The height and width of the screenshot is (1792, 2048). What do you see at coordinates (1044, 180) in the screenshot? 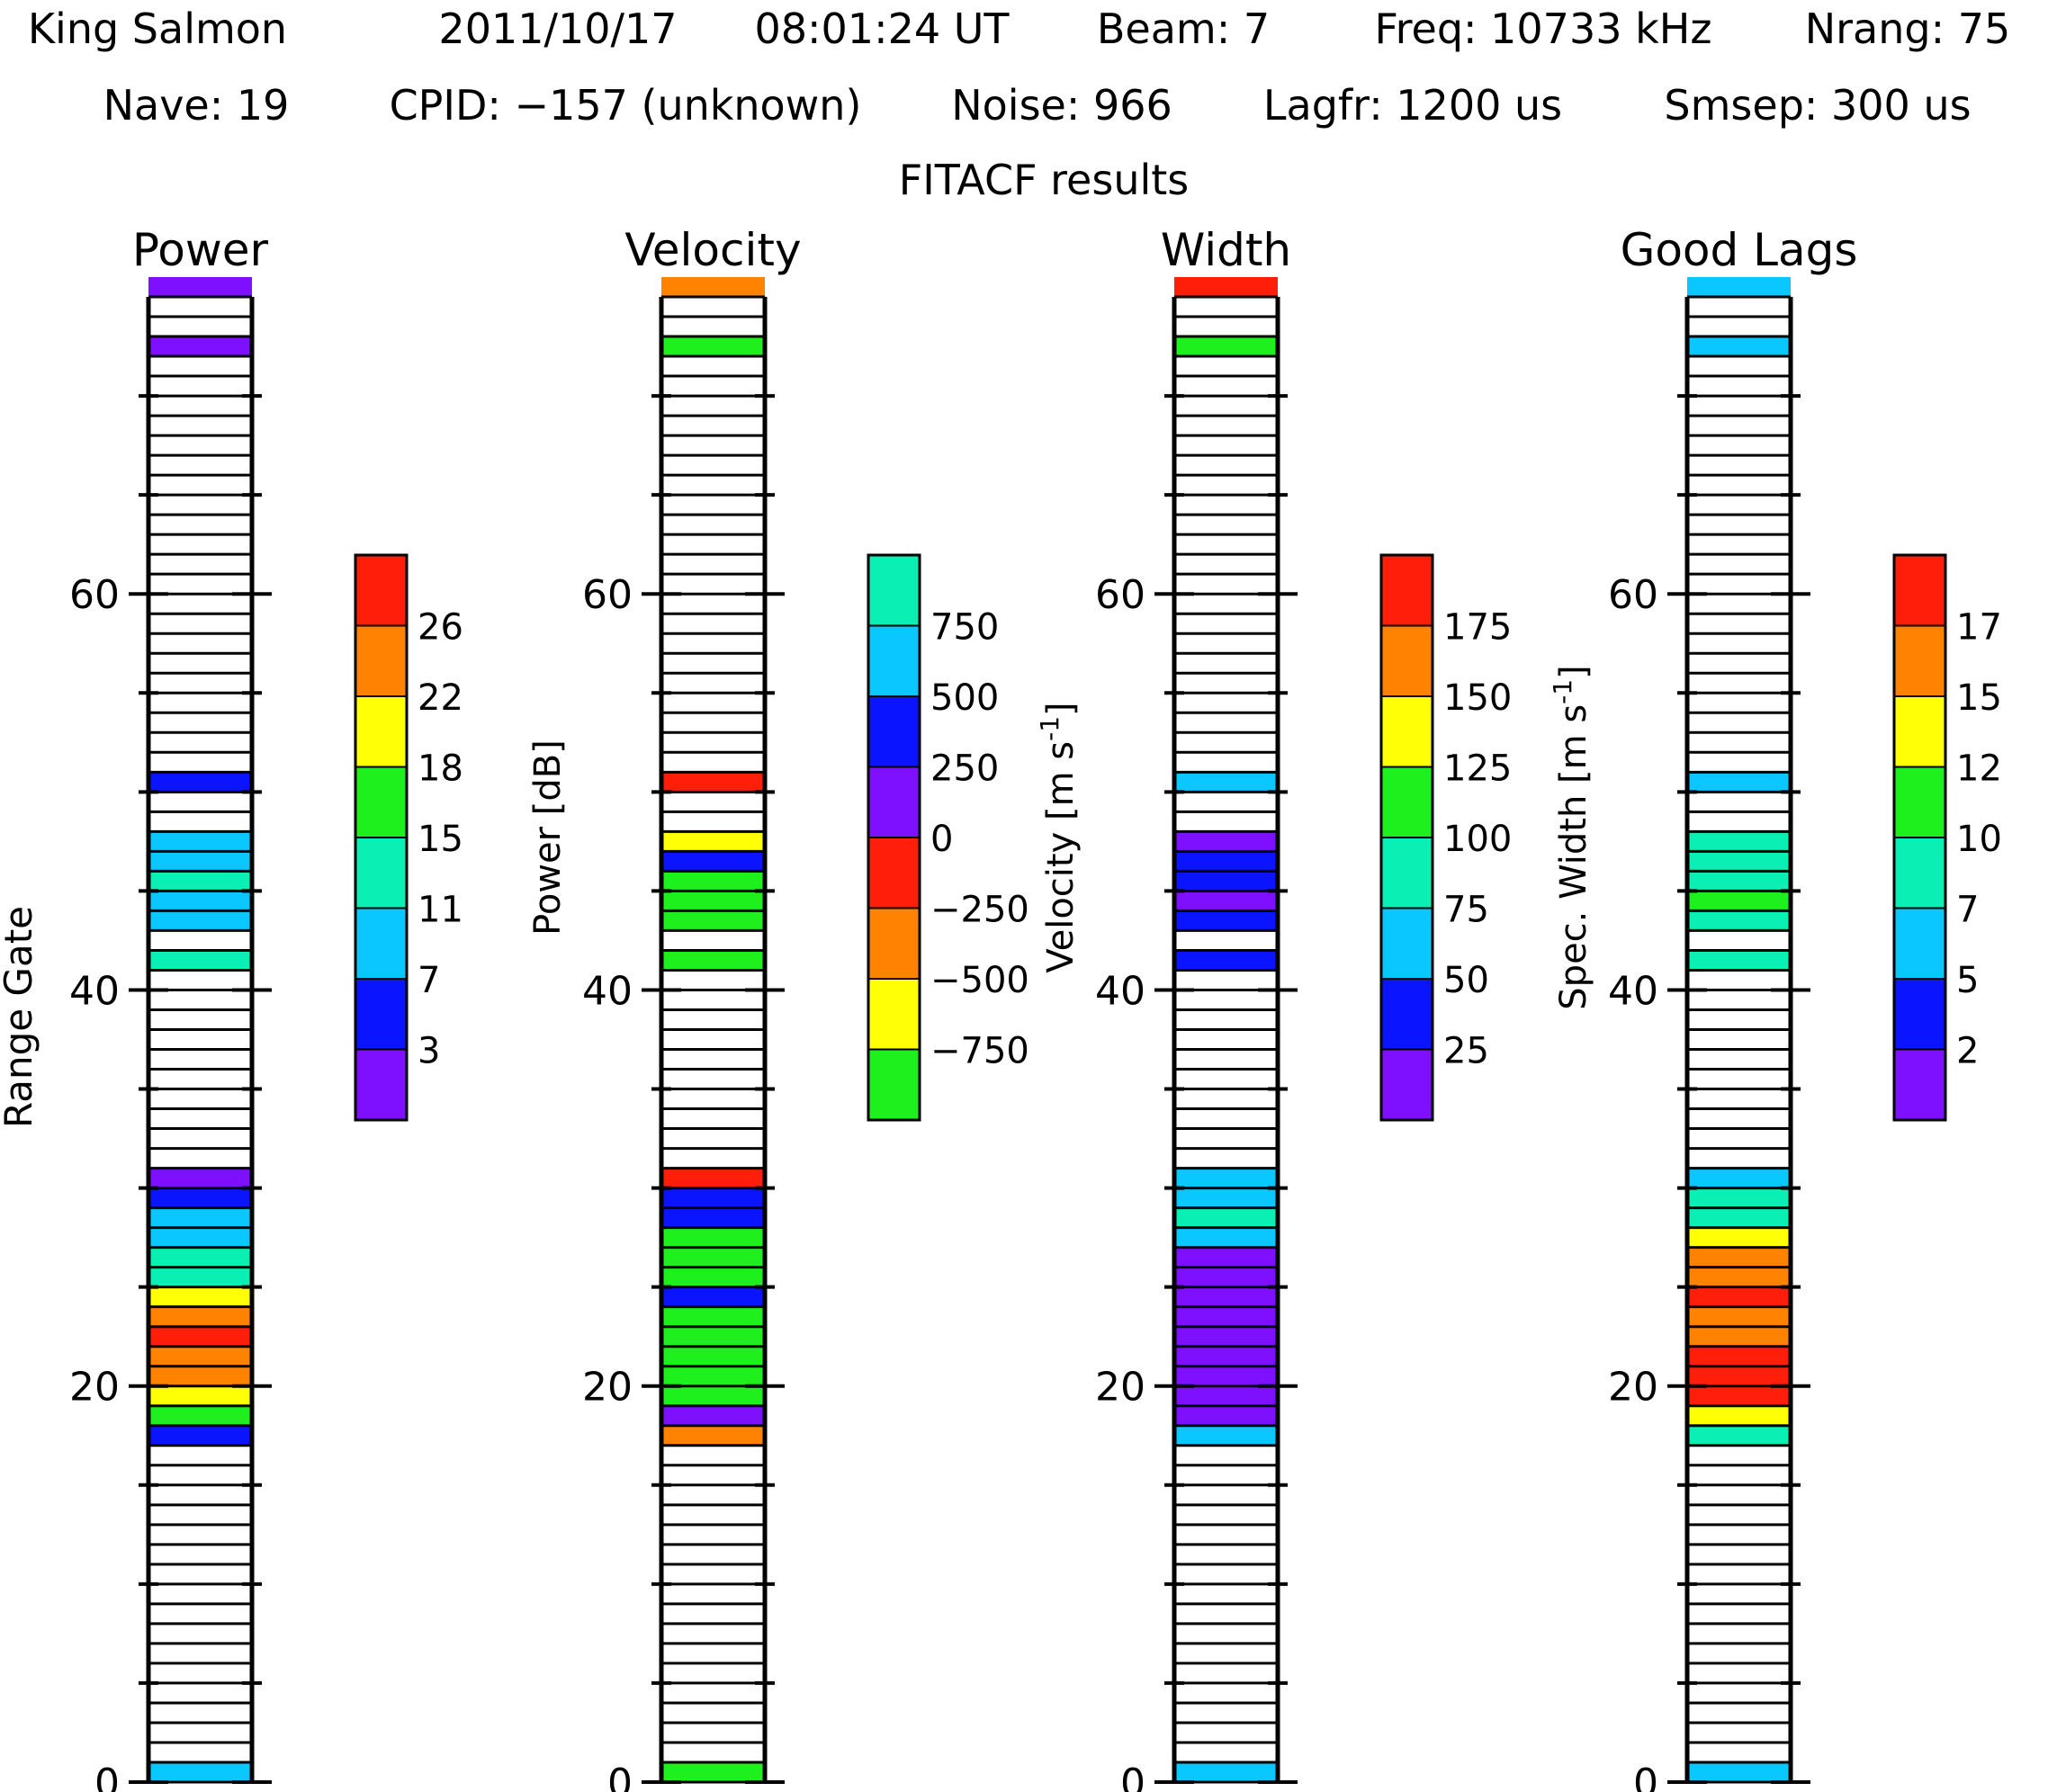
I see `subtitle: FITACF results` at bounding box center [1044, 180].